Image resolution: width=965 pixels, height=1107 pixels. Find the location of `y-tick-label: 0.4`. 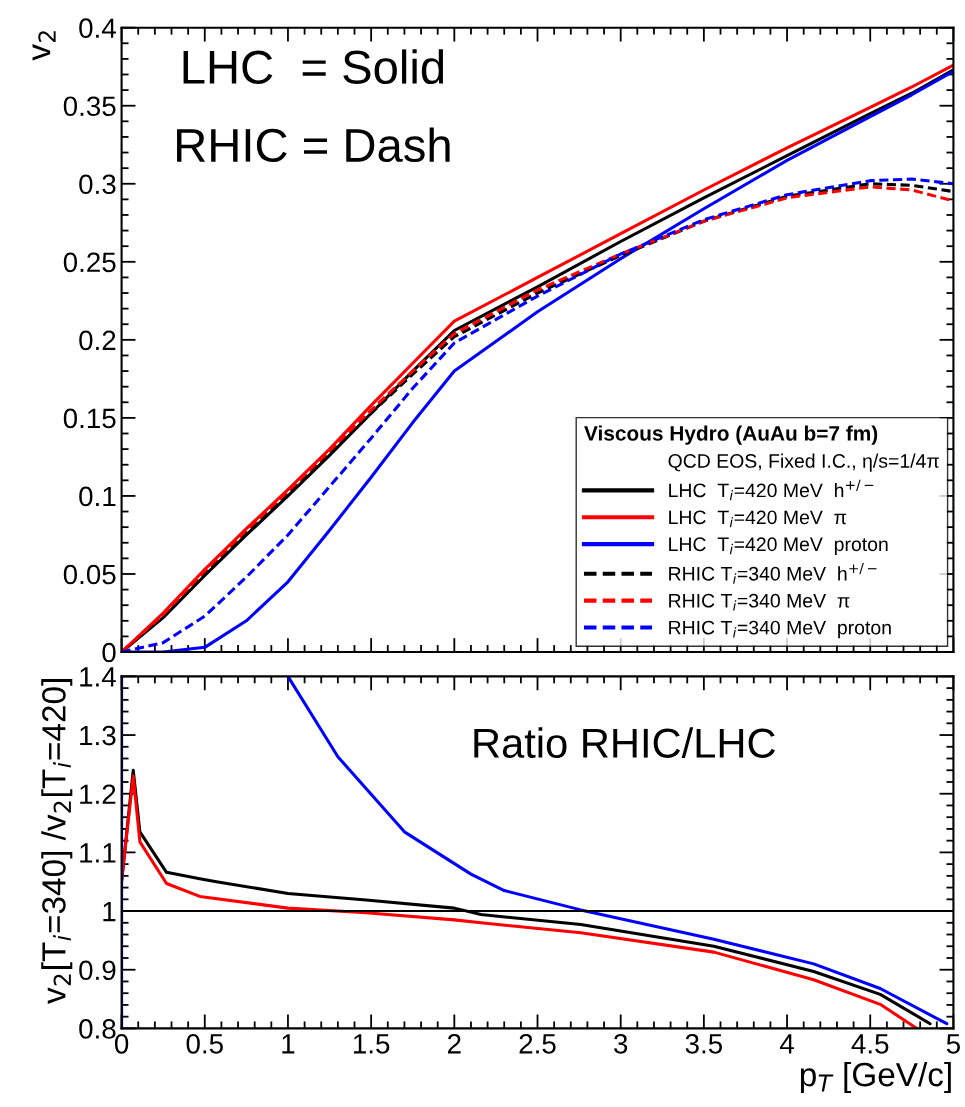

y-tick-label: 0.4 is located at coordinates (97, 28).